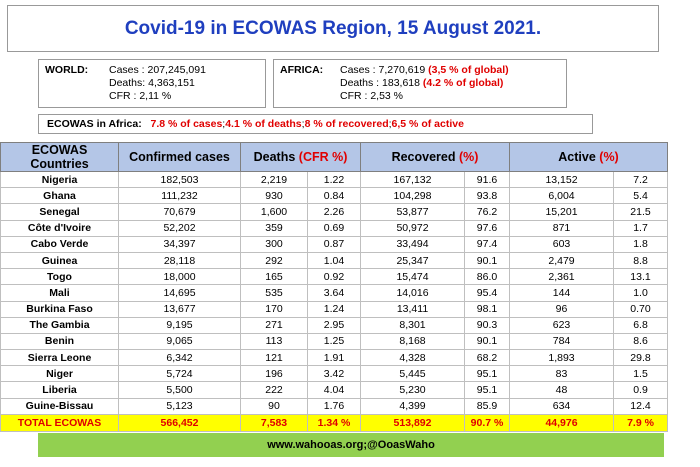 This screenshot has height=467, width=700. Describe the element at coordinates (59, 293) in the screenshot. I see `cell-country: Mali` at that location.